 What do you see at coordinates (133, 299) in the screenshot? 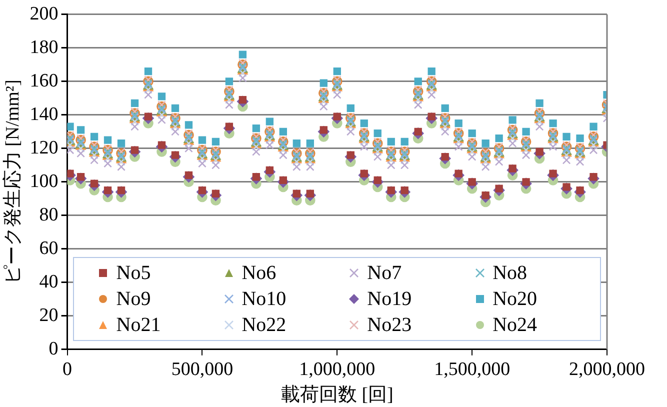
I see `legend-label: No9` at bounding box center [133, 299].